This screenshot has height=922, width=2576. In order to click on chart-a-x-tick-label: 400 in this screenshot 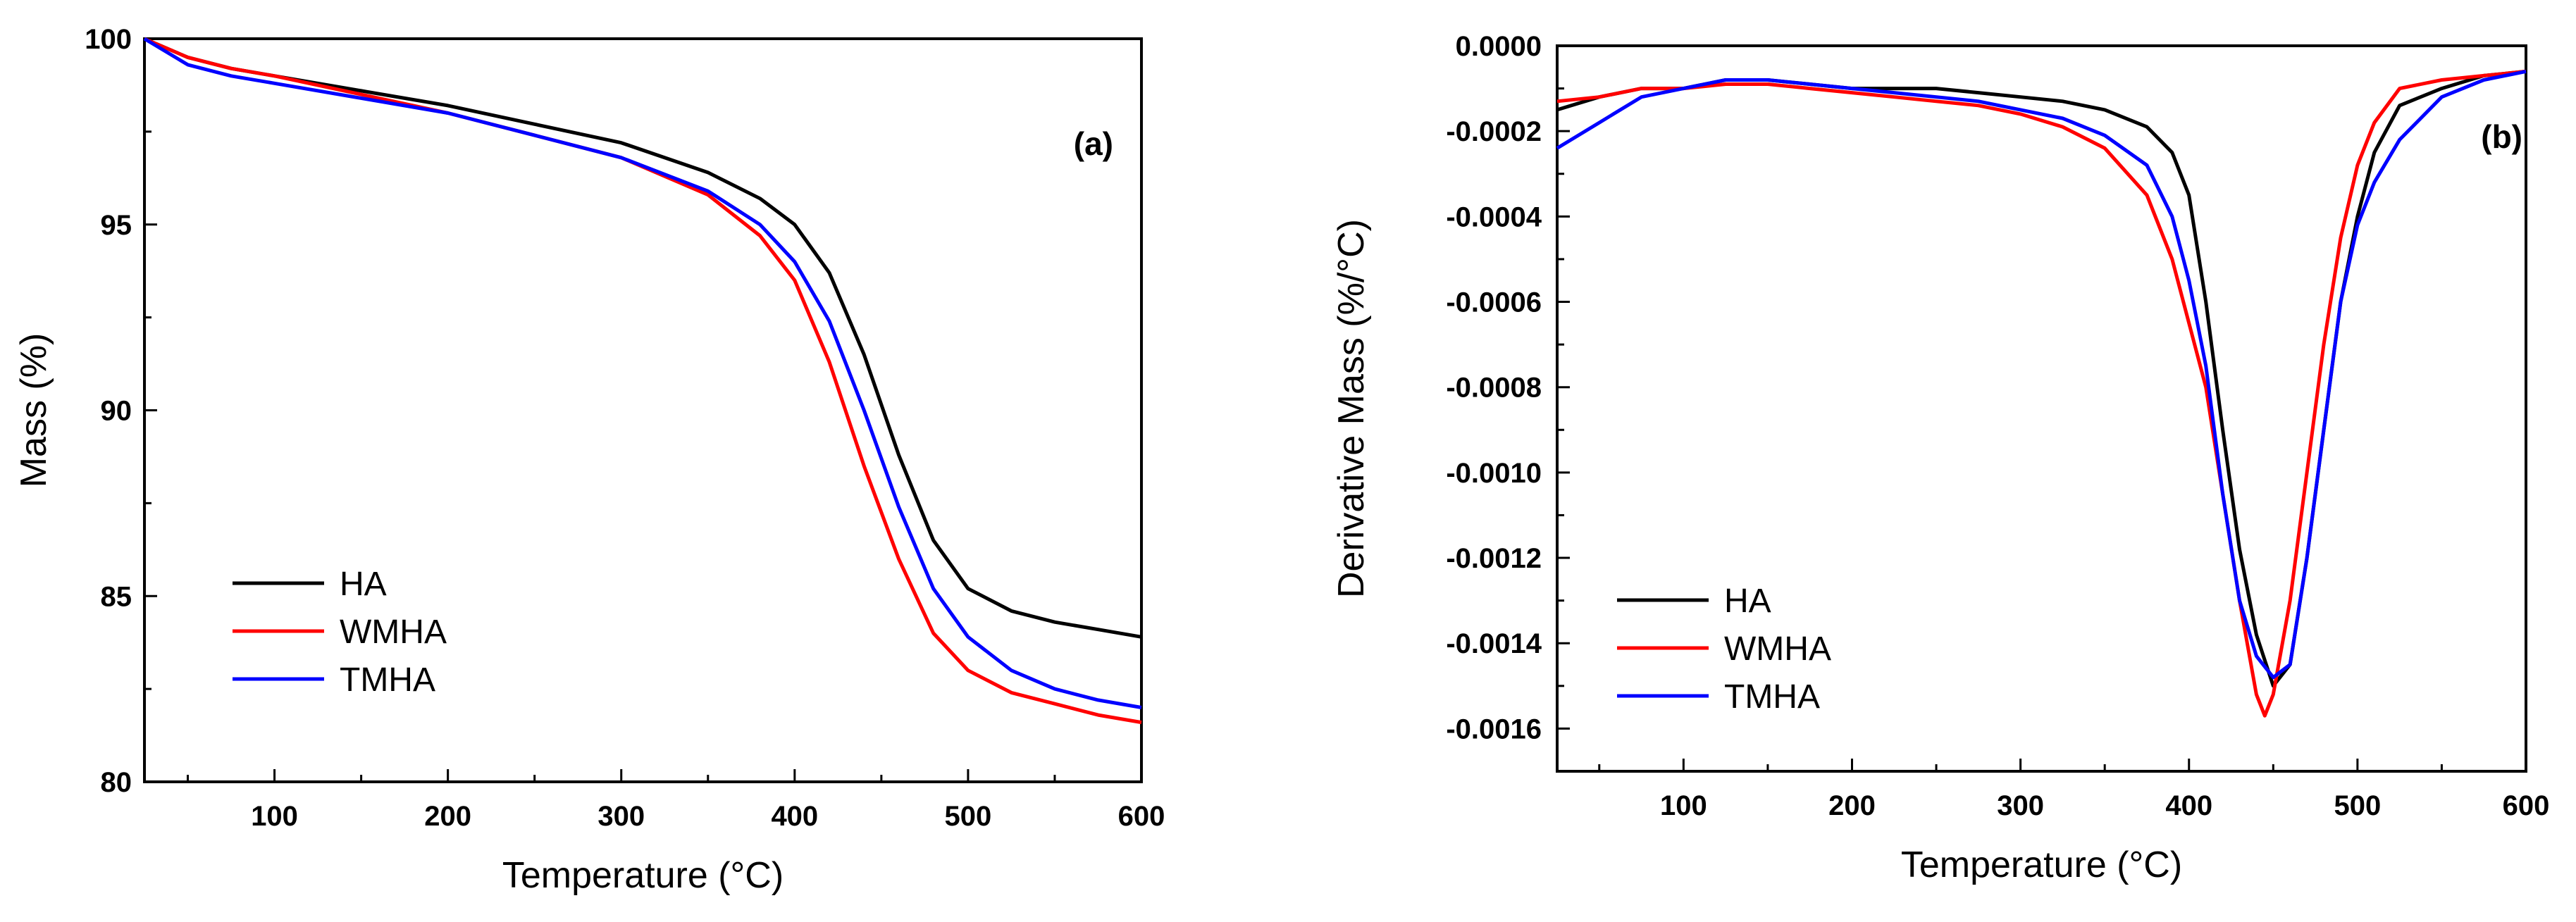, I will do `click(794, 816)`.